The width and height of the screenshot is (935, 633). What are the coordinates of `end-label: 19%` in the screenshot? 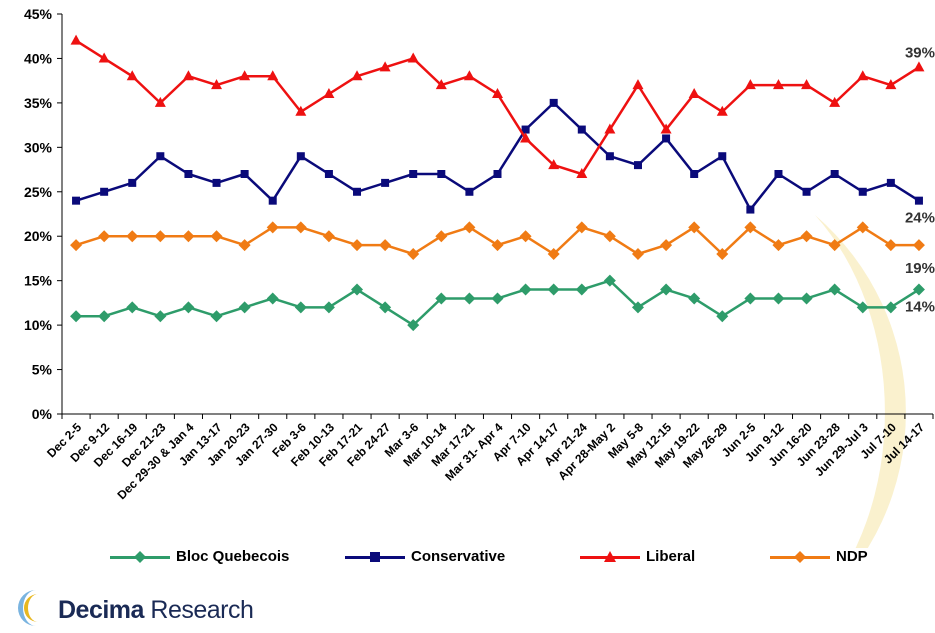 It's located at (920, 268).